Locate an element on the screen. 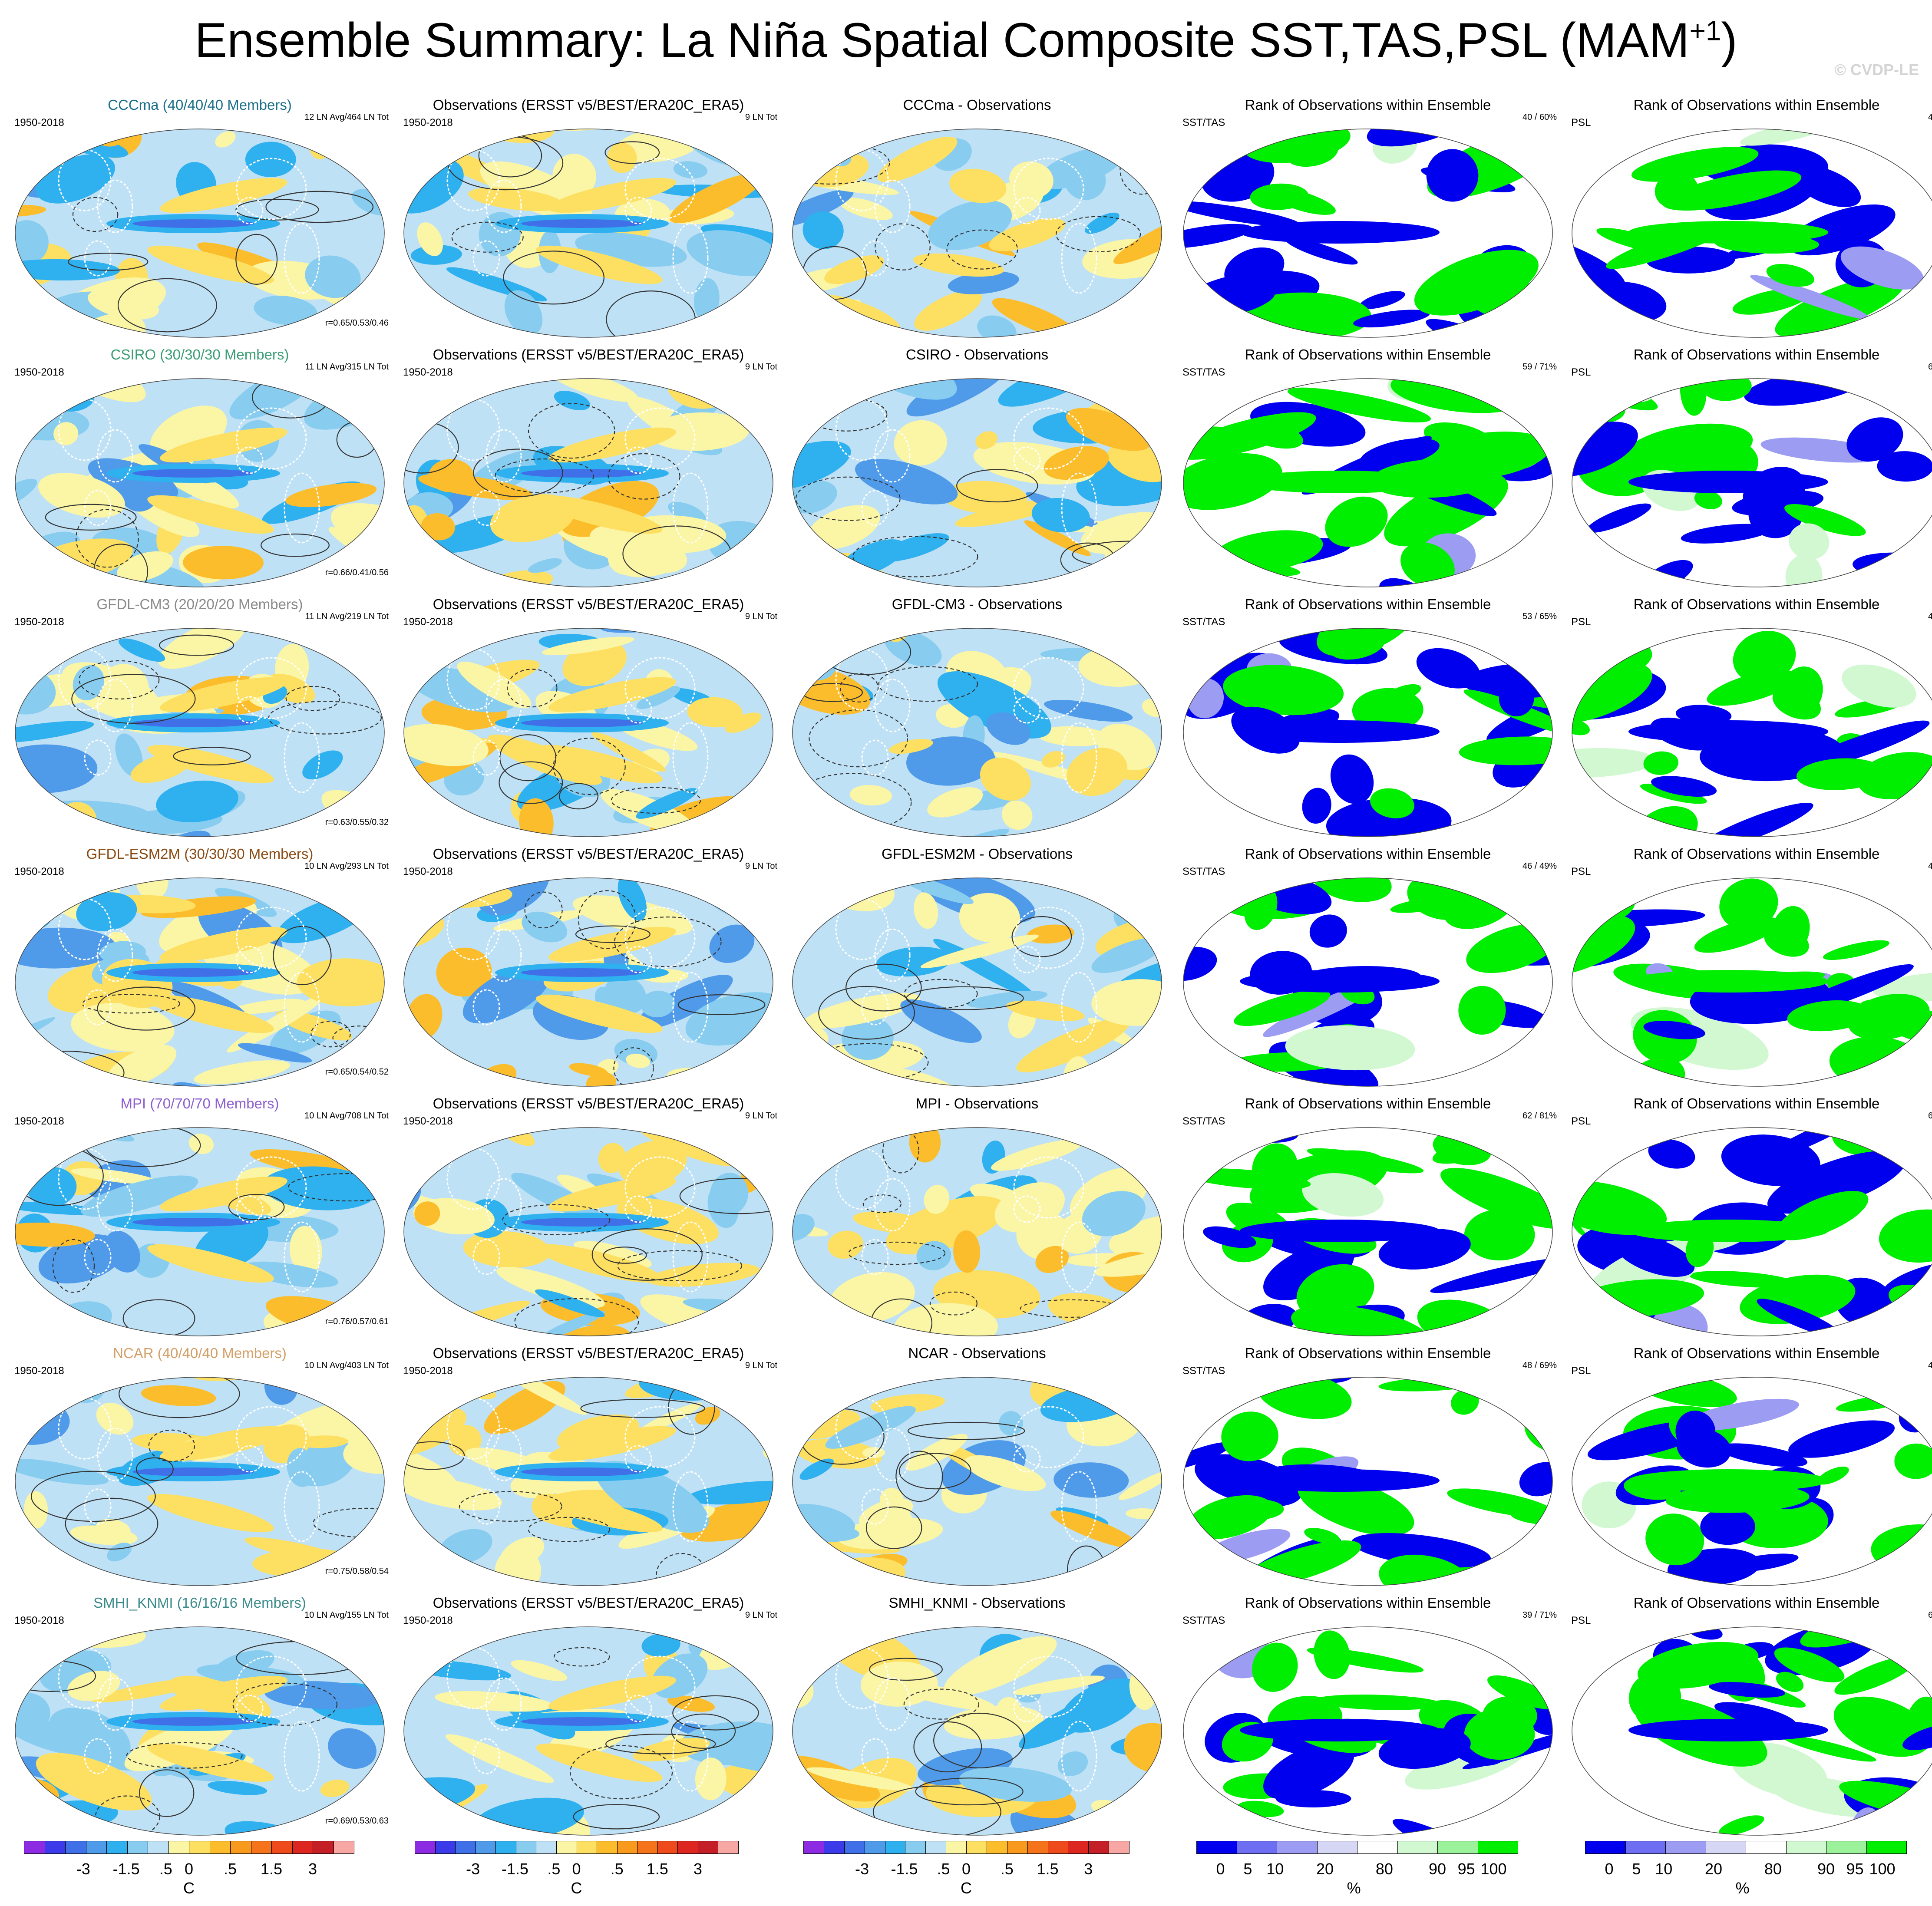  colorbar-tick-label: 3 is located at coordinates (1089, 1869).